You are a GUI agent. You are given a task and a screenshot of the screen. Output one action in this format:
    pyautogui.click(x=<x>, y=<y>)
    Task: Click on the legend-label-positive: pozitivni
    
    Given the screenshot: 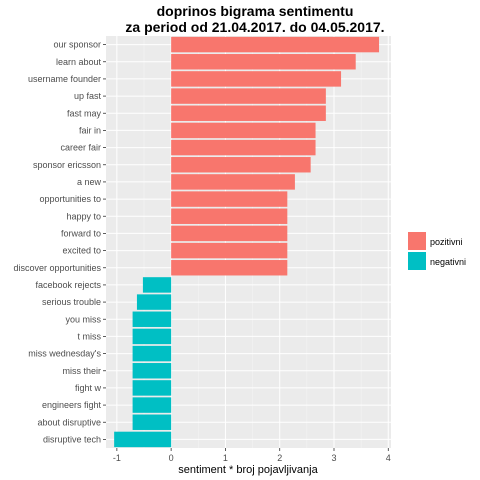 What is the action you would take?
    pyautogui.click(x=446, y=242)
    